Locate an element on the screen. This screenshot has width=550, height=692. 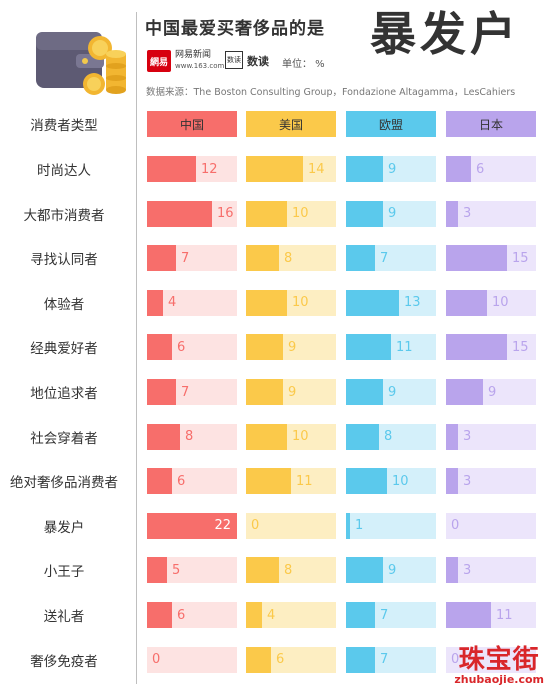
bar-track: 15 is located at coordinates (491, 258).